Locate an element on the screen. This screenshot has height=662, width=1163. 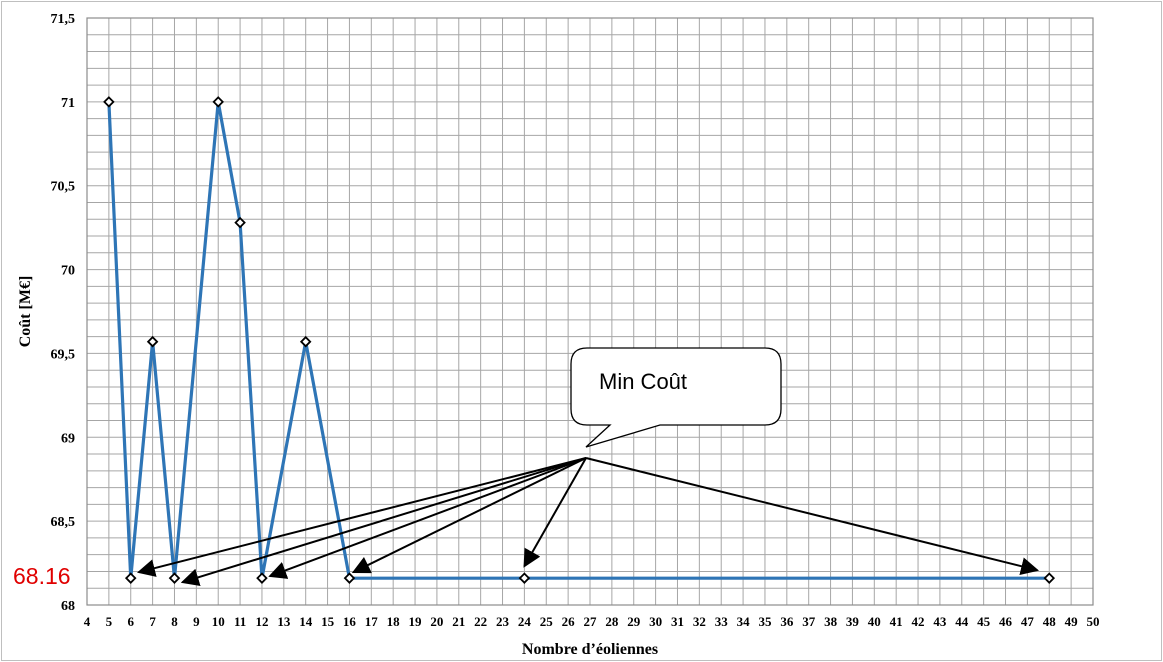
x-tick-label: 27 is located at coordinates (591, 621).